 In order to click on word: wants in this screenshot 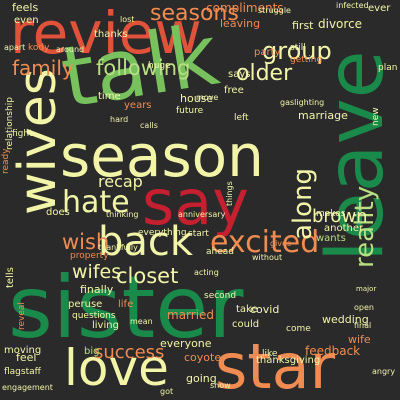, I will do `click(331, 238)`.